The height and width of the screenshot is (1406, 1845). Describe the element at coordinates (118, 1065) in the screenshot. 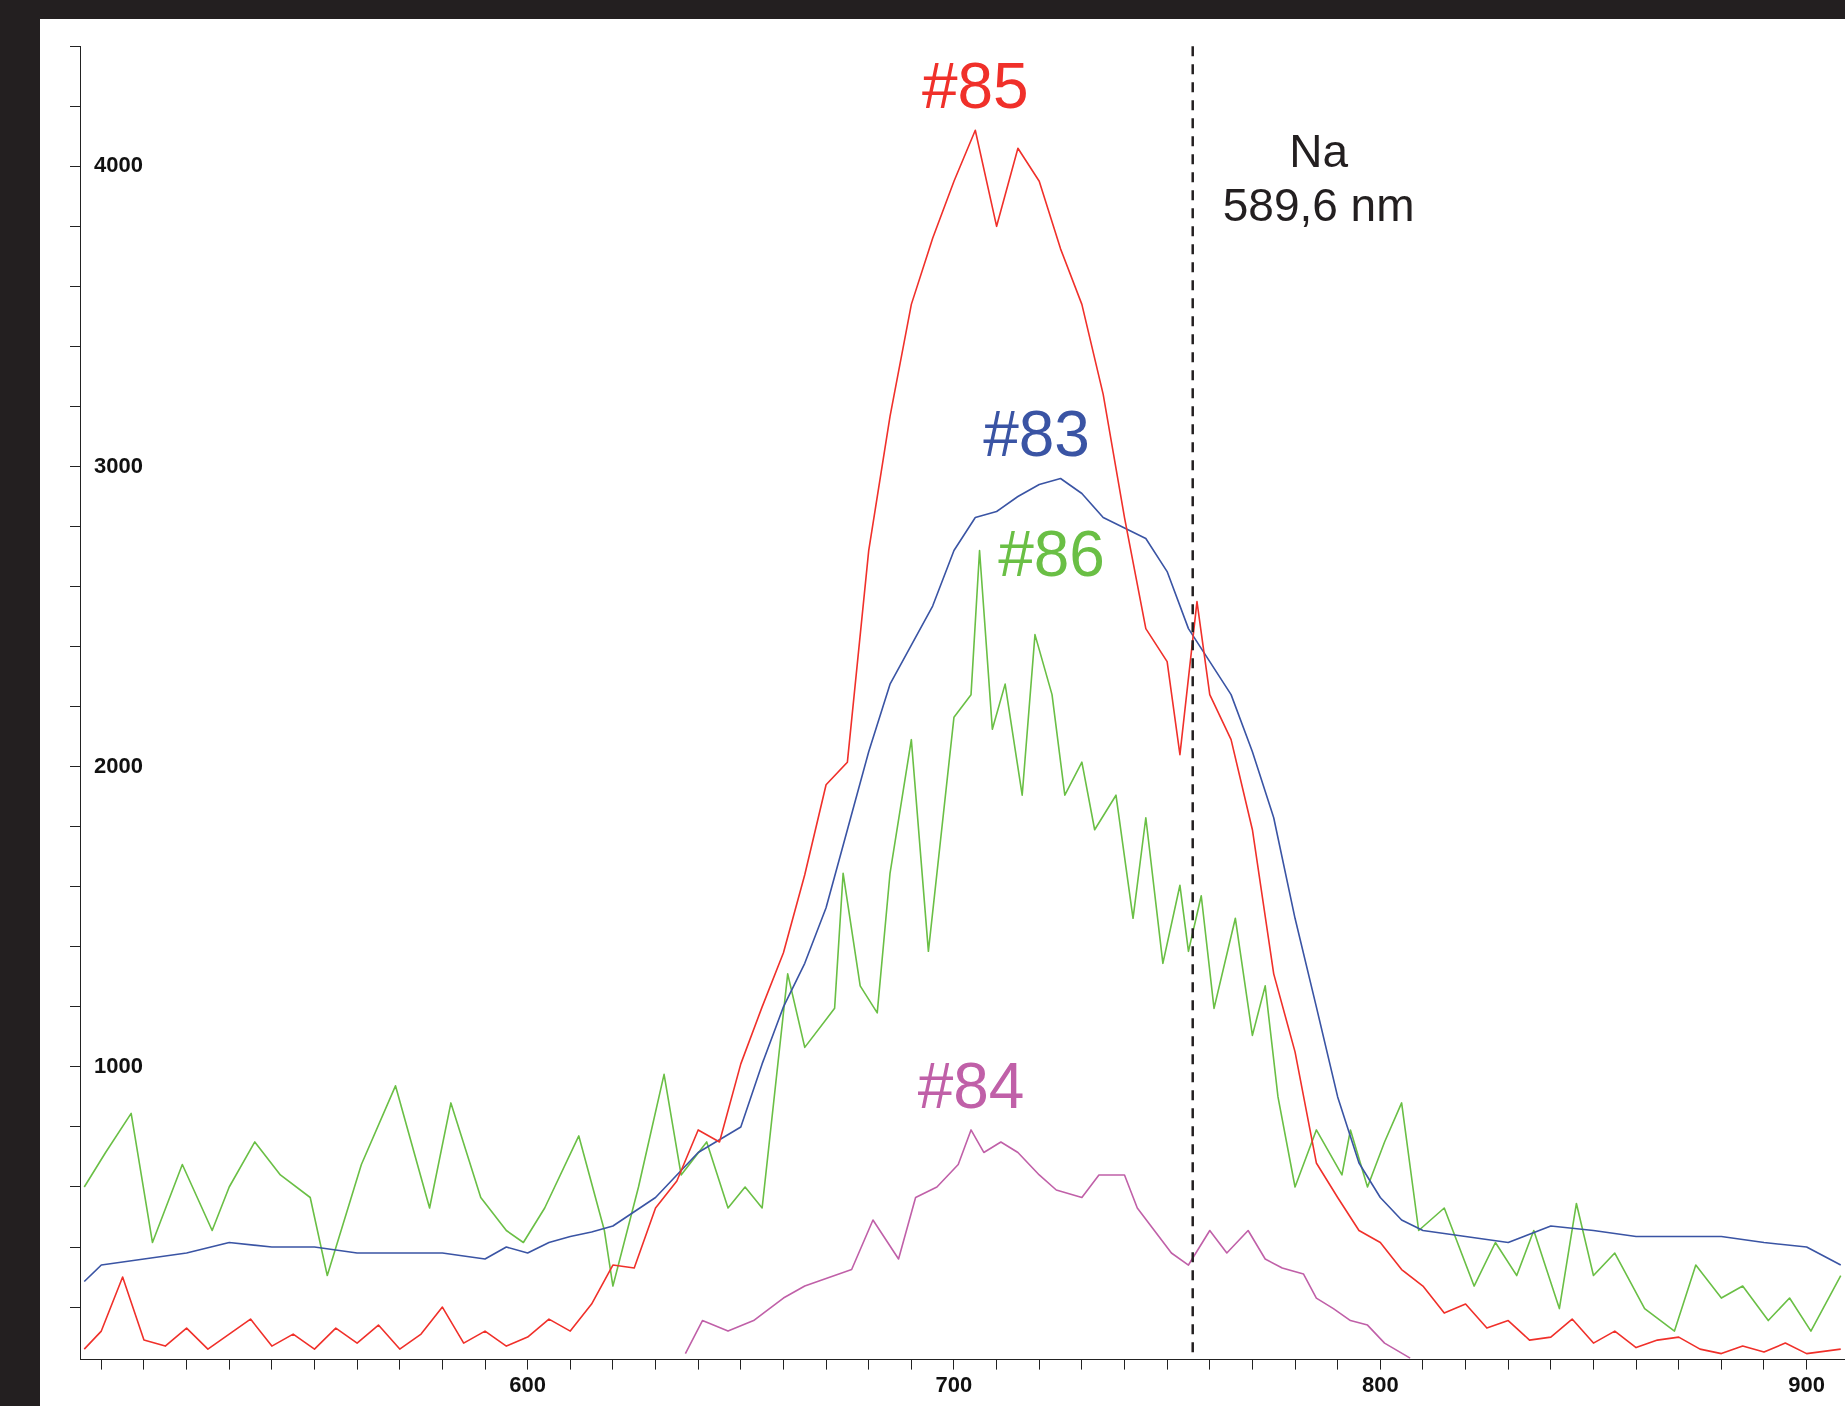

I see `y-tick-label: 1000` at that location.